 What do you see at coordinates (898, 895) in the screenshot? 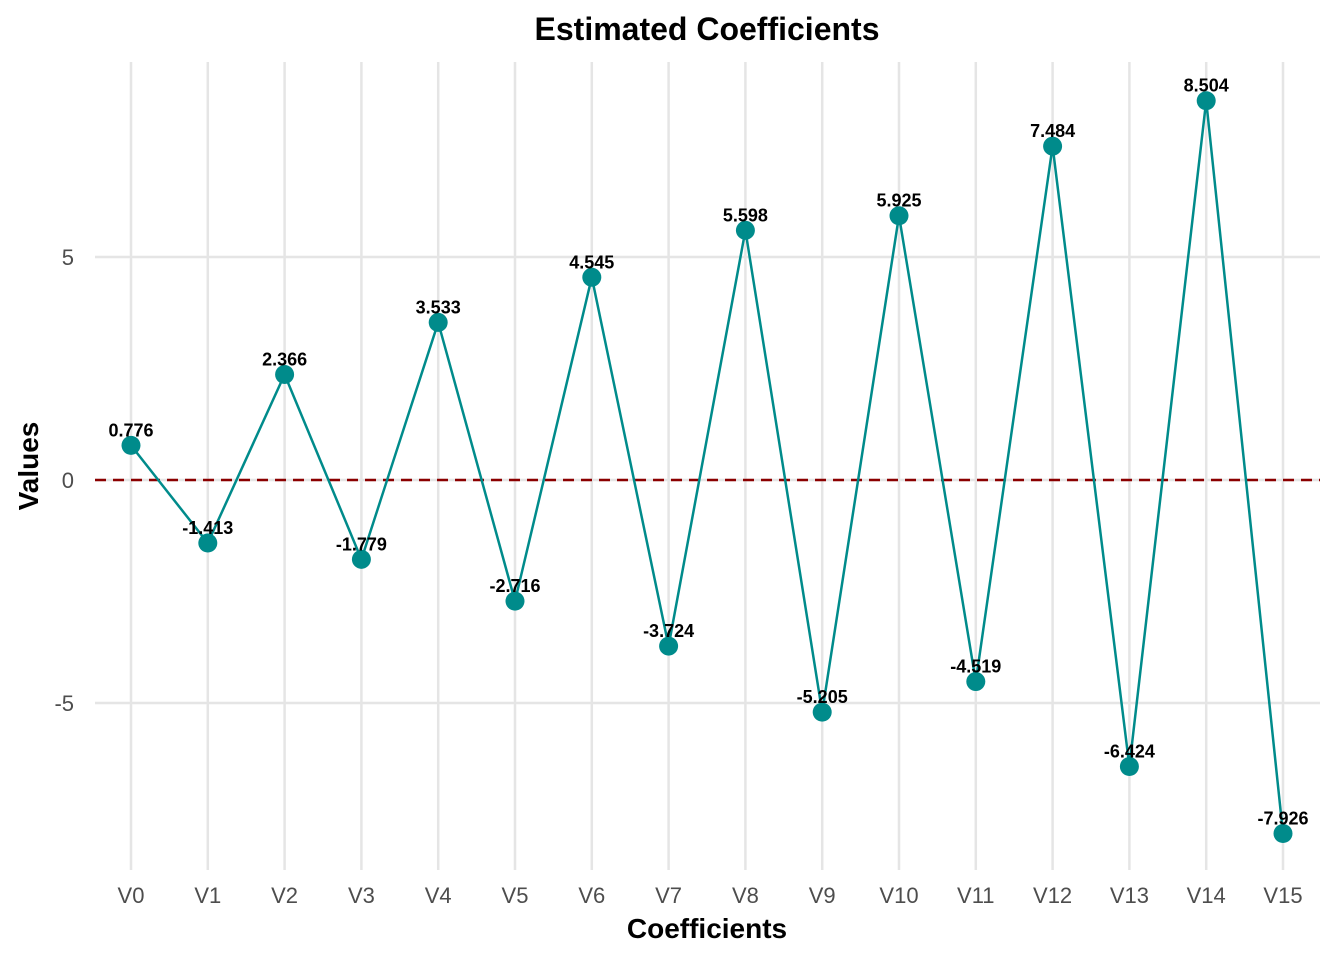
I see `x-tick-label: V10` at bounding box center [898, 895].